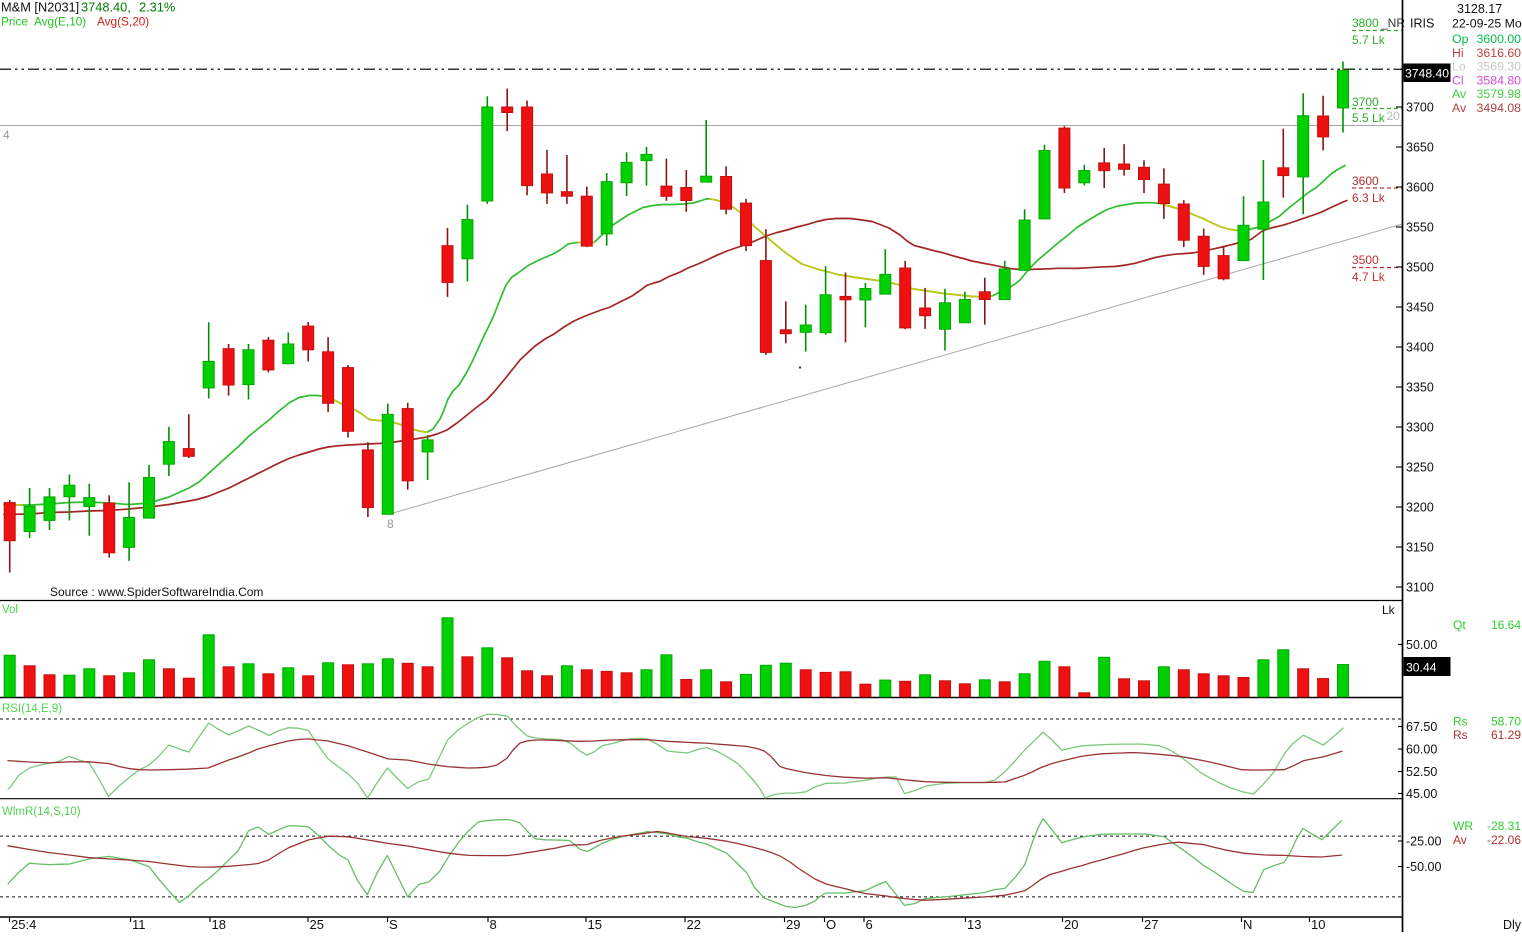  Describe the element at coordinates (1369, 40) in the screenshot. I see `svg-text: 5.7 Lk` at that location.